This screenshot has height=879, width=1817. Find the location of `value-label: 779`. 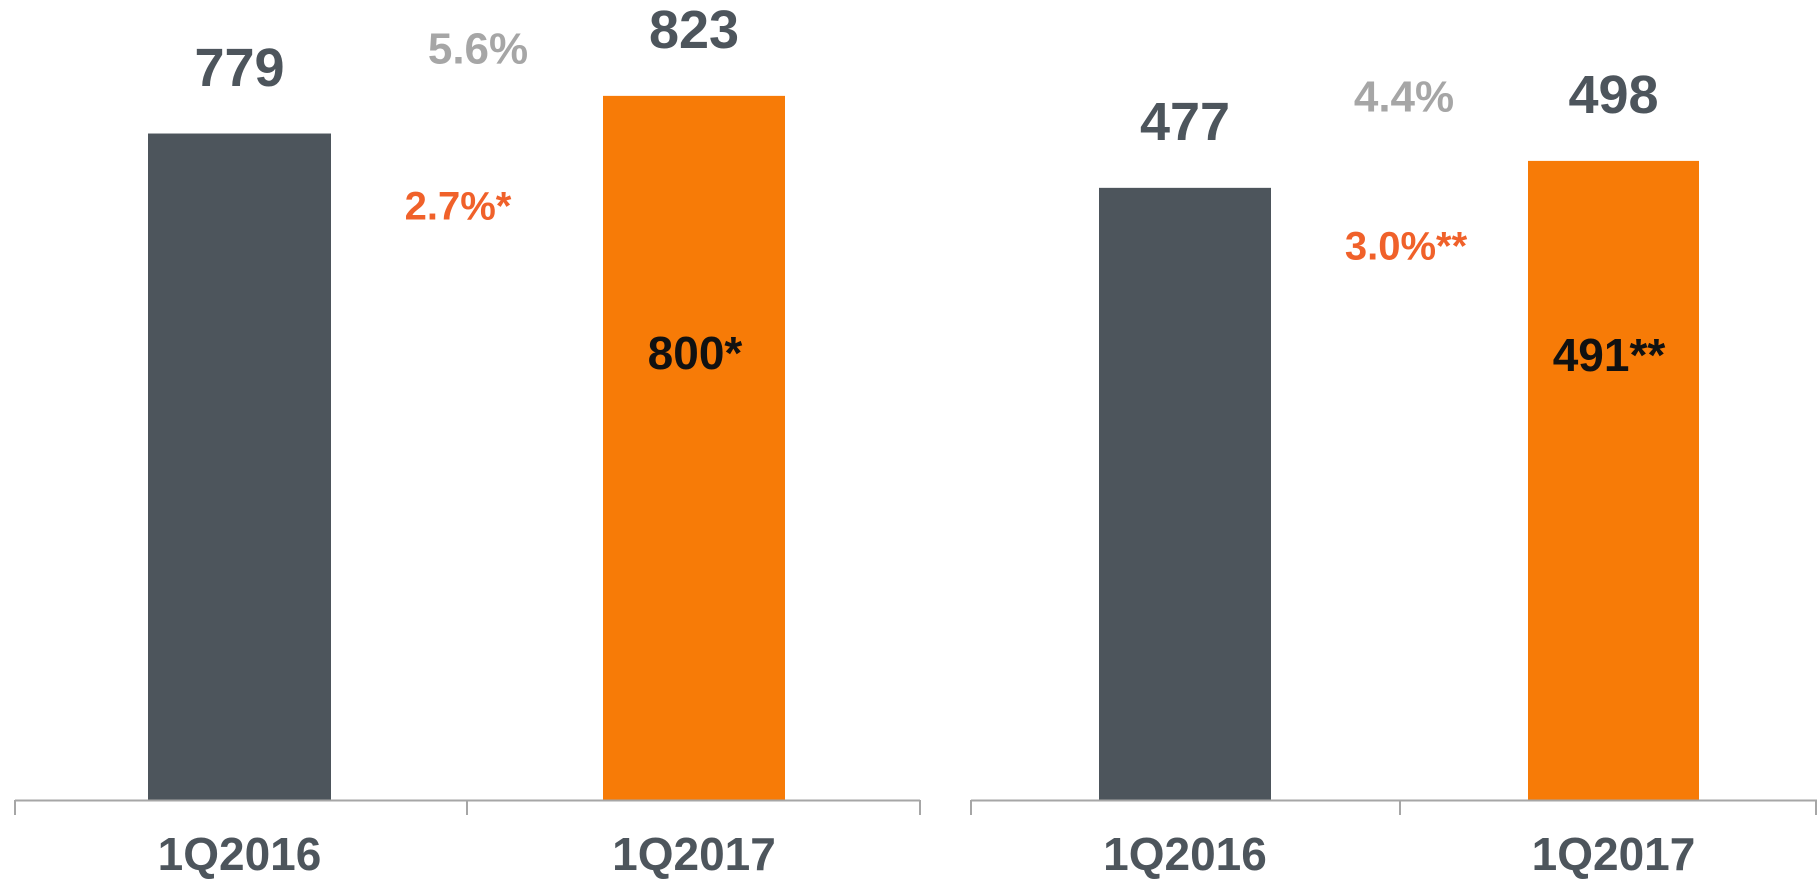

value-label: 779 is located at coordinates (239, 68).